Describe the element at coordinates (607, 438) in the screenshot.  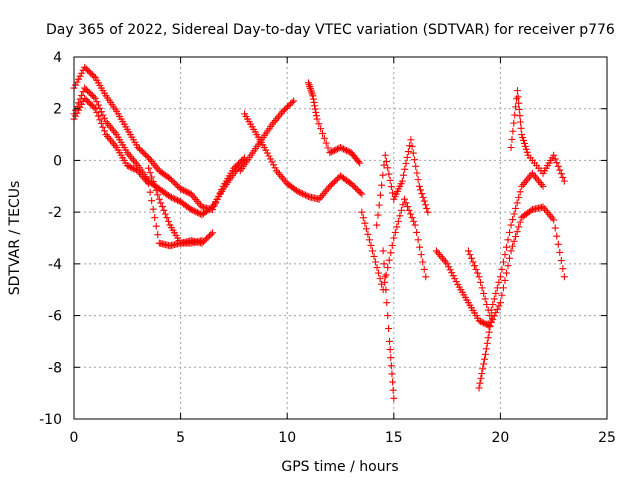
I see `x-tick-label: 25` at that location.